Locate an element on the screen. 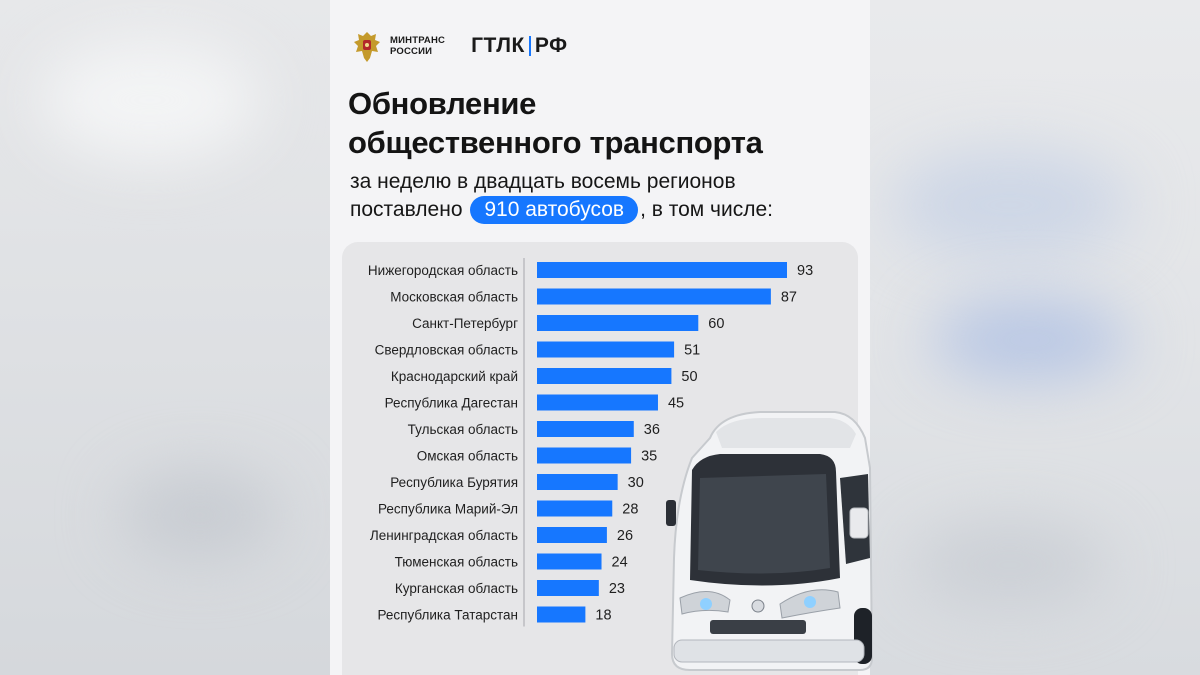 The image size is (1200, 675). value-label: 93 is located at coordinates (805, 271).